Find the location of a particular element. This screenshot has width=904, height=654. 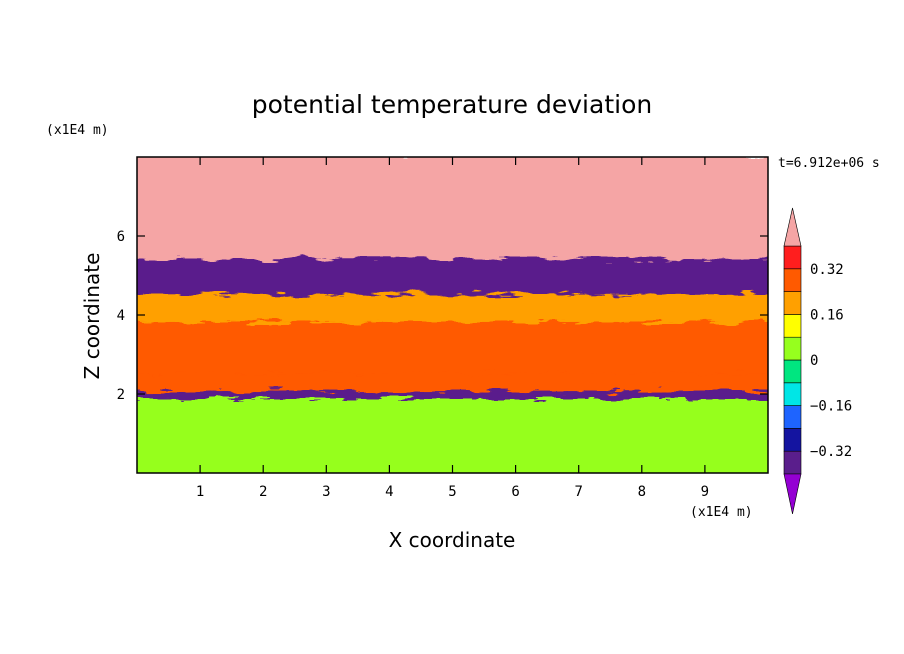

y-tick-label: 2 is located at coordinates (121, 395).